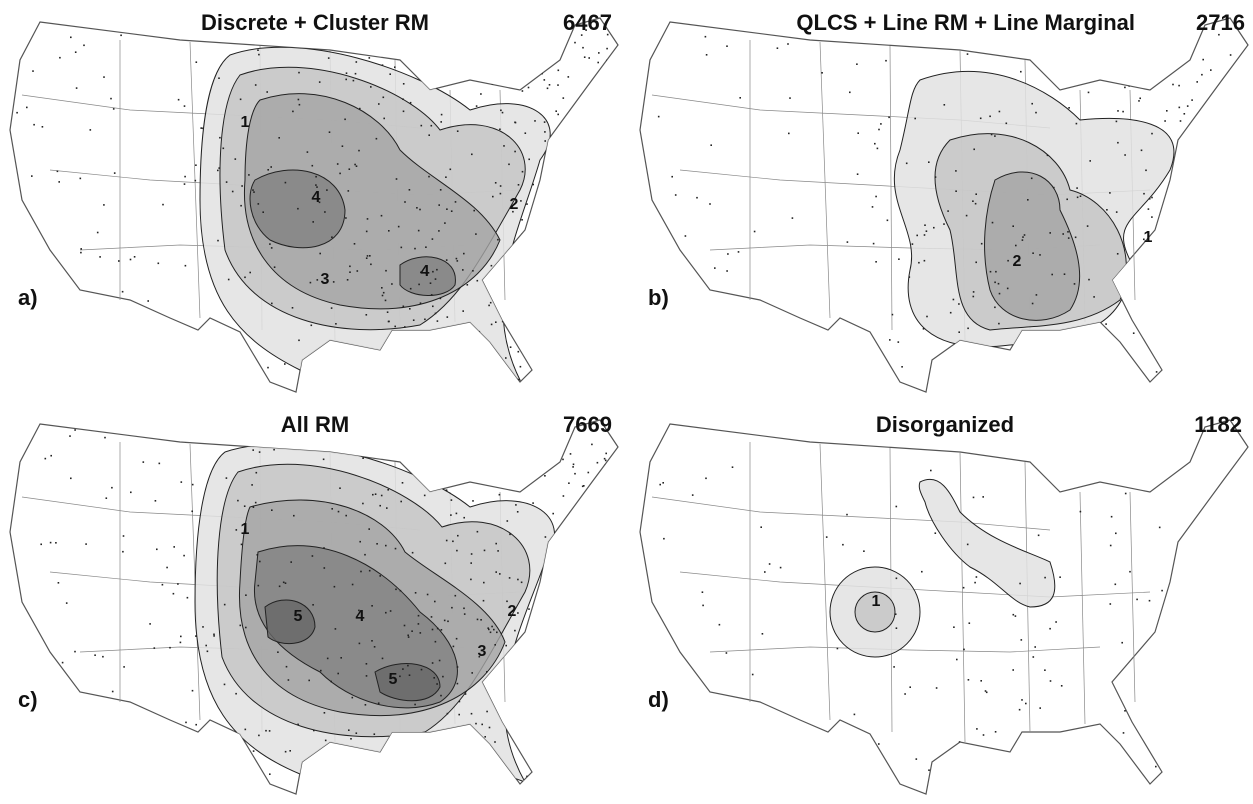 This screenshot has width=1253, height=804. Describe the element at coordinates (945, 424) in the screenshot. I see `panel-title: Disorganized` at that location.